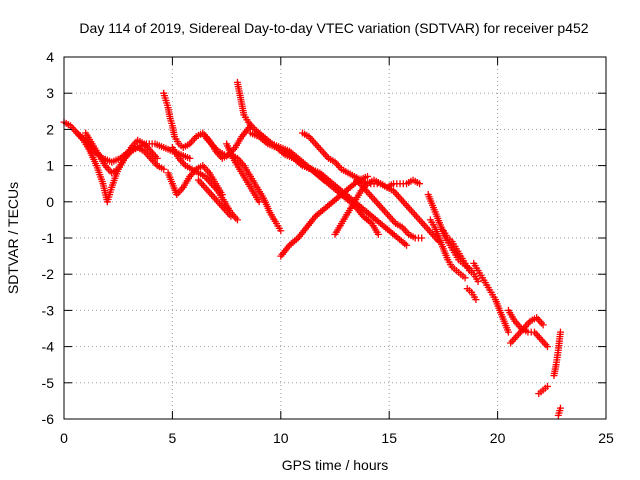 The width and height of the screenshot is (640, 480). I want to click on y-tick-label: -1, so click(48, 238).